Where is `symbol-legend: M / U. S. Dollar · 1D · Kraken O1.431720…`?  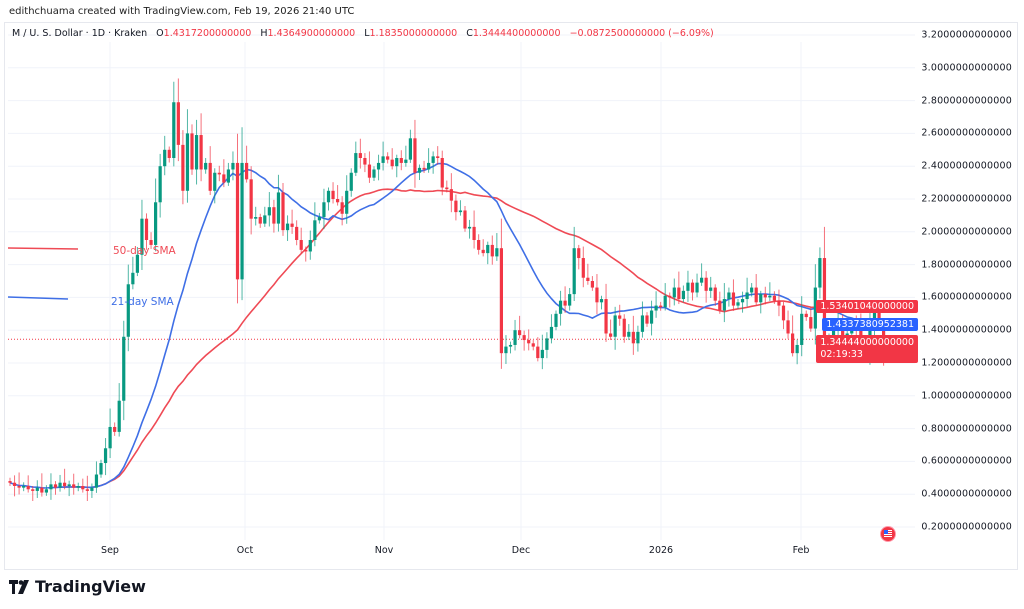 symbol-legend: M / U. S. Dollar · 1D · Kraken O1.431720… is located at coordinates (363, 33).